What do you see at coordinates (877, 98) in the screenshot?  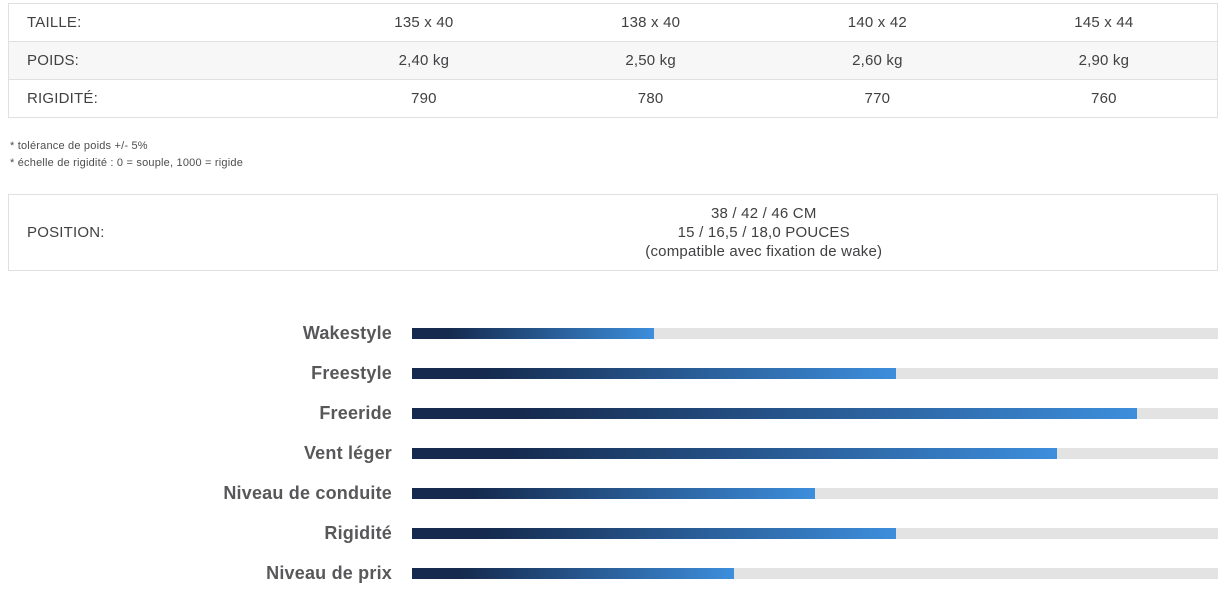 I see `spec-value: 770` at bounding box center [877, 98].